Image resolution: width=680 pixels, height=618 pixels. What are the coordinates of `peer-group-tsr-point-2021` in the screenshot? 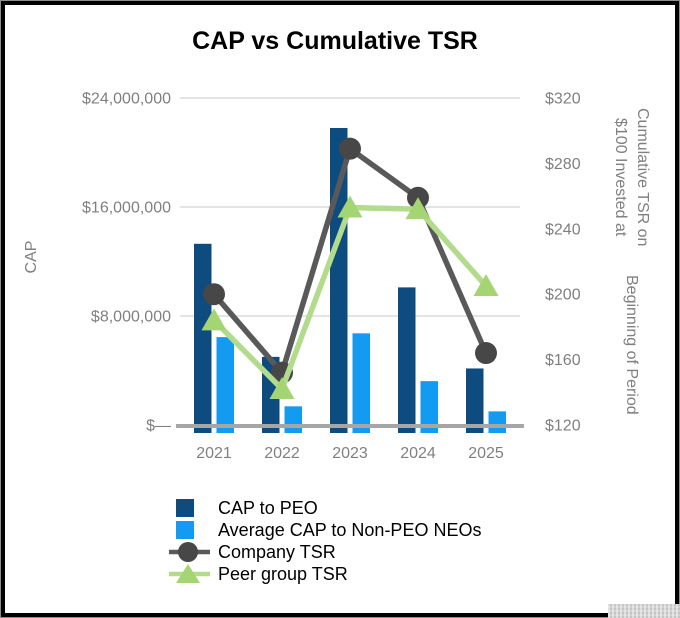 It's located at (214, 319).